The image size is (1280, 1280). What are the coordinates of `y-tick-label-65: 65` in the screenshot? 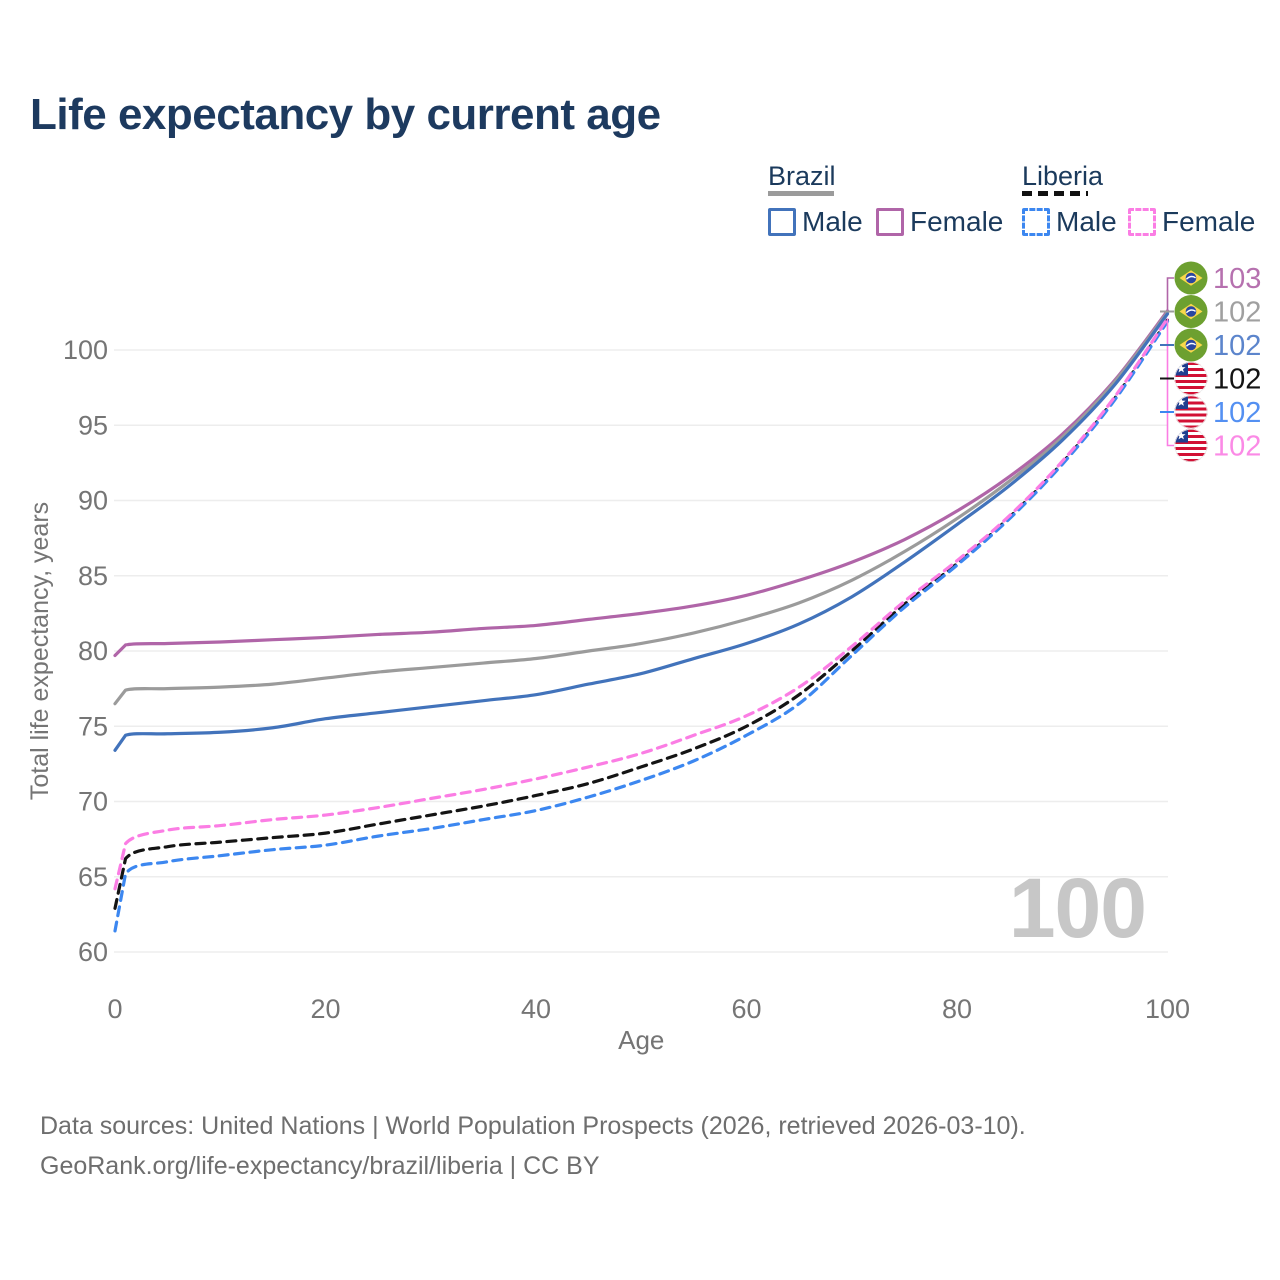 It's located at (93, 877).